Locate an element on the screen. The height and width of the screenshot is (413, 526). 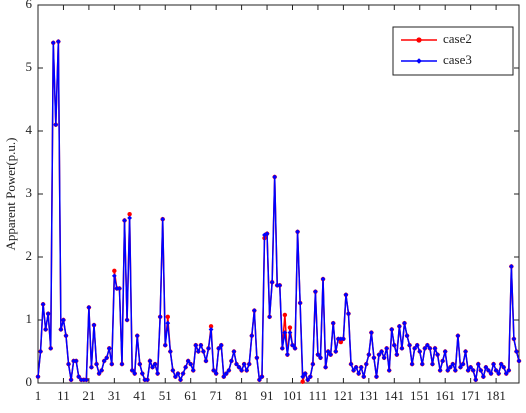
x-tick-label: 101 is located at coordinates (293, 395).